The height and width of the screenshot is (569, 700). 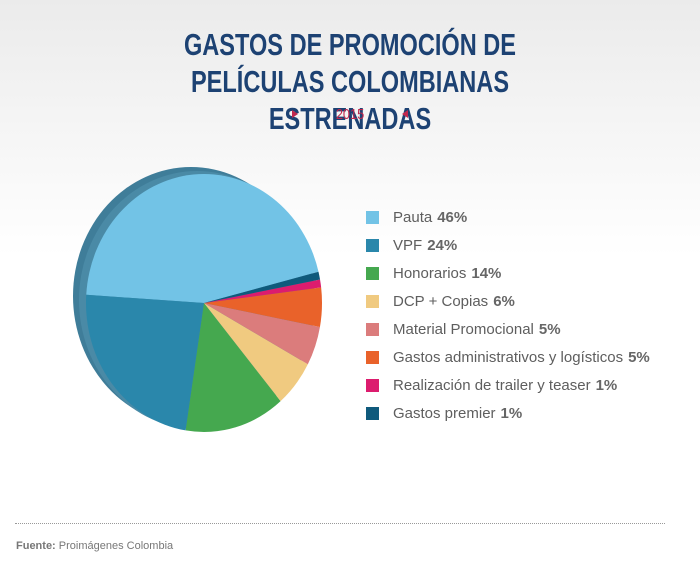 I want to click on legend-label: Material Promocional, so click(x=463, y=329).